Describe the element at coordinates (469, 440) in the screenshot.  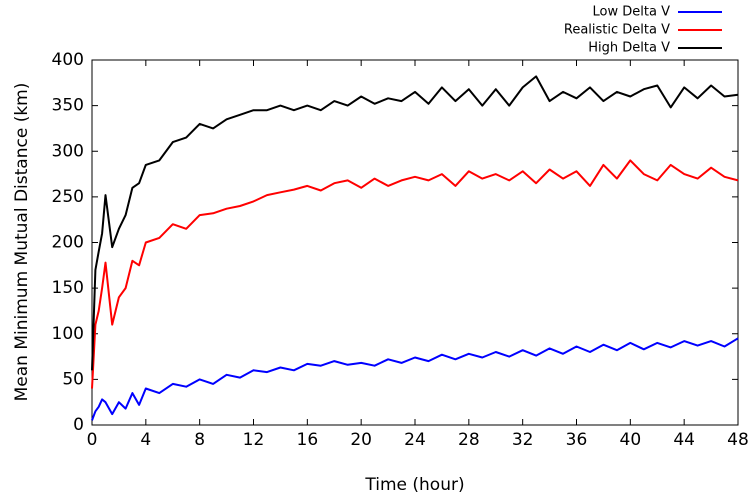
I see `x-tick-label: 28` at that location.